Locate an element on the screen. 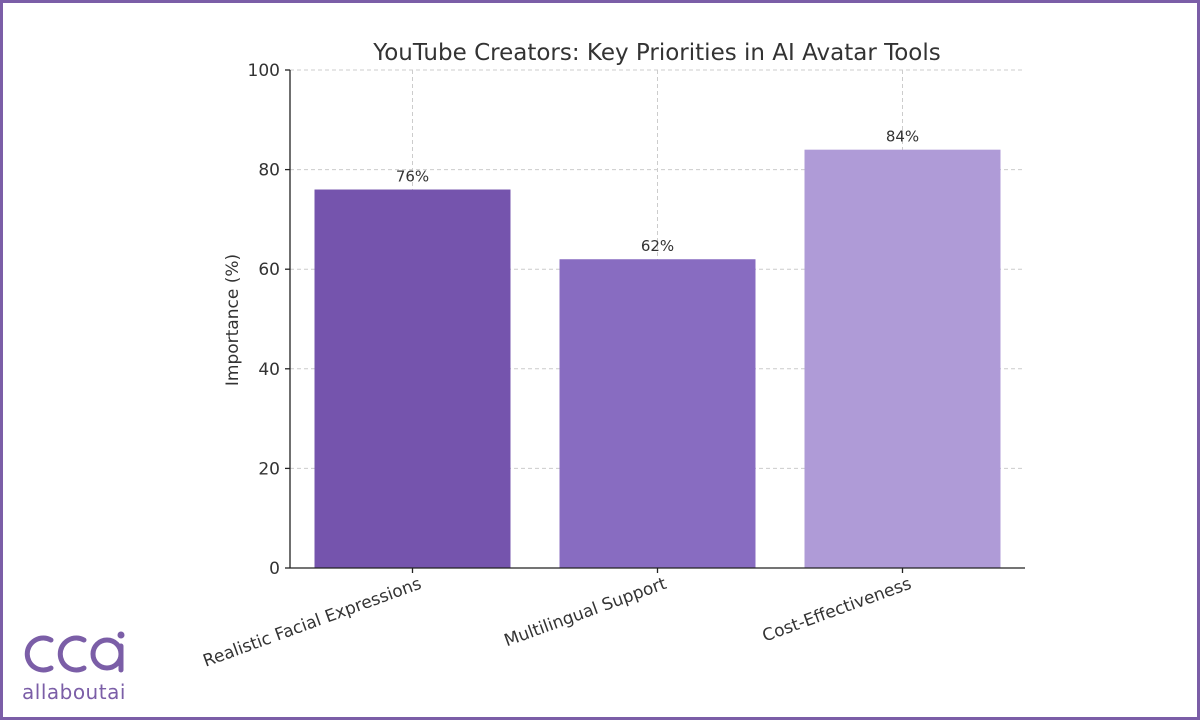 This screenshot has height=720, width=1200. y-tick-label: 100 is located at coordinates (264, 71).